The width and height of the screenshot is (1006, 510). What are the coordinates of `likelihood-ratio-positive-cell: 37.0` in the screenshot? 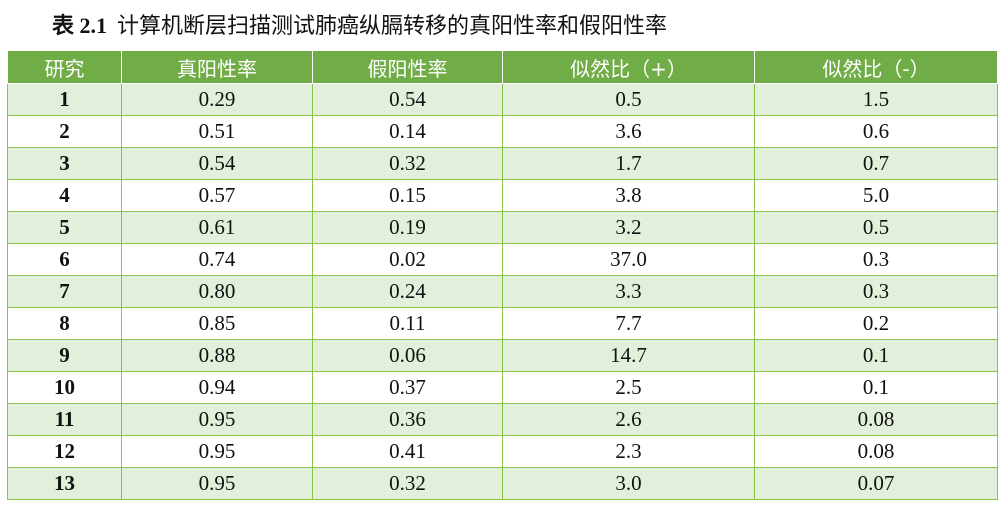 It's located at (628, 259).